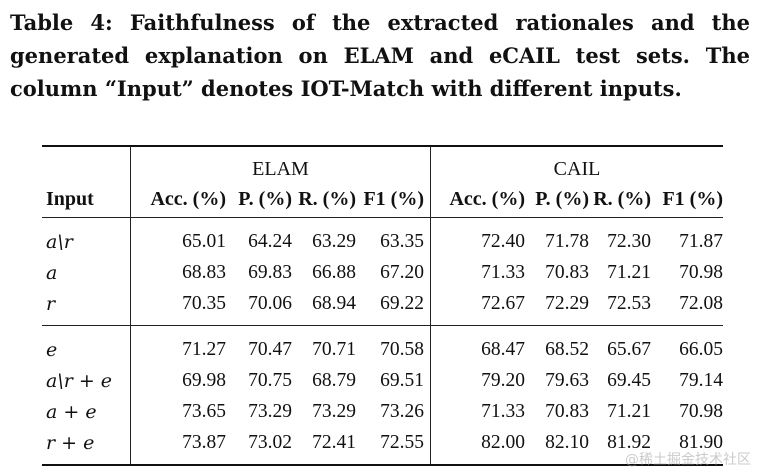 The width and height of the screenshot is (759, 473). What do you see at coordinates (402, 272) in the screenshot?
I see `table-cell: 67.20` at bounding box center [402, 272].